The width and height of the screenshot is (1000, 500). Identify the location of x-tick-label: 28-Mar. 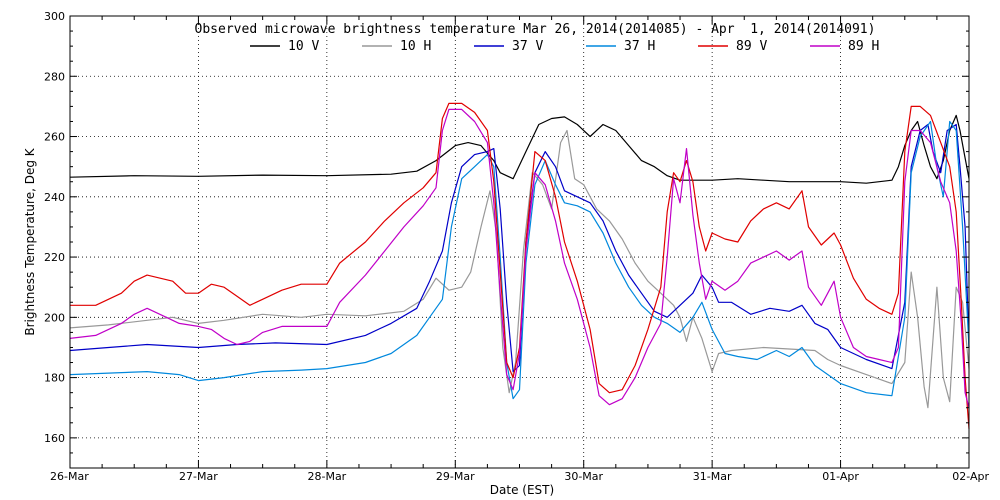
(326, 476).